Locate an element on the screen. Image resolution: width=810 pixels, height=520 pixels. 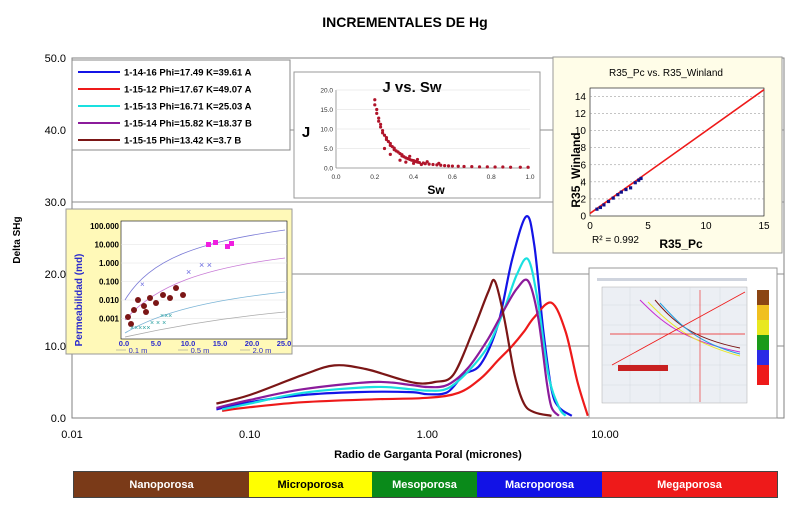
j-x-tick-label: 0.2 is located at coordinates (374, 177).